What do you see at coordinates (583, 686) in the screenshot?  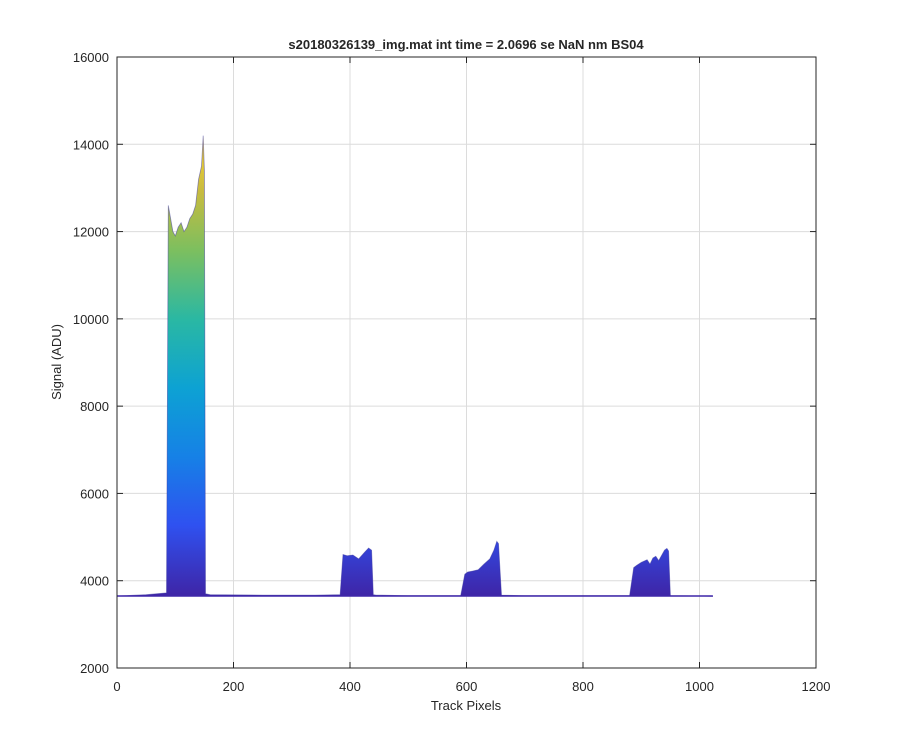 I see `x-tick-label: 800` at bounding box center [583, 686].